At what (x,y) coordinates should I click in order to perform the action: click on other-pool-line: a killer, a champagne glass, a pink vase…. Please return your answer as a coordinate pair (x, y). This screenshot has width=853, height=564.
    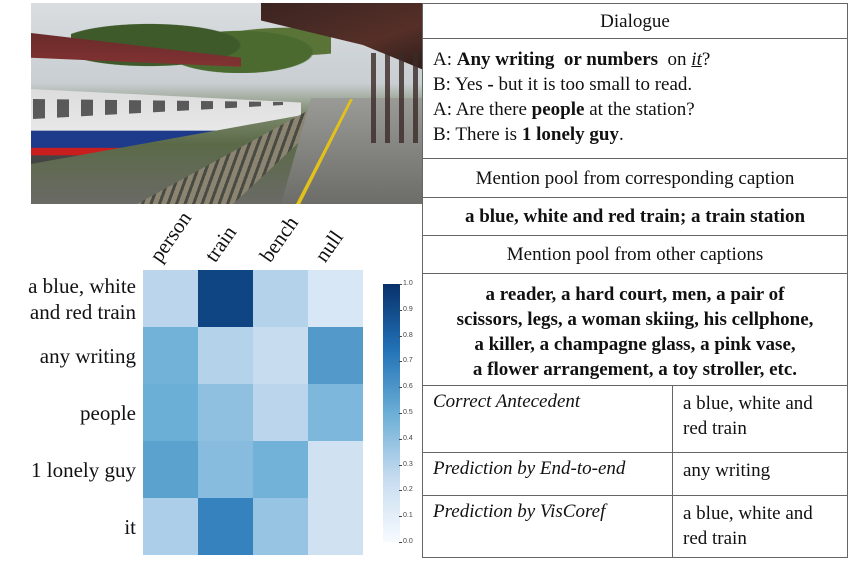
    Looking at the image, I should click on (635, 344).